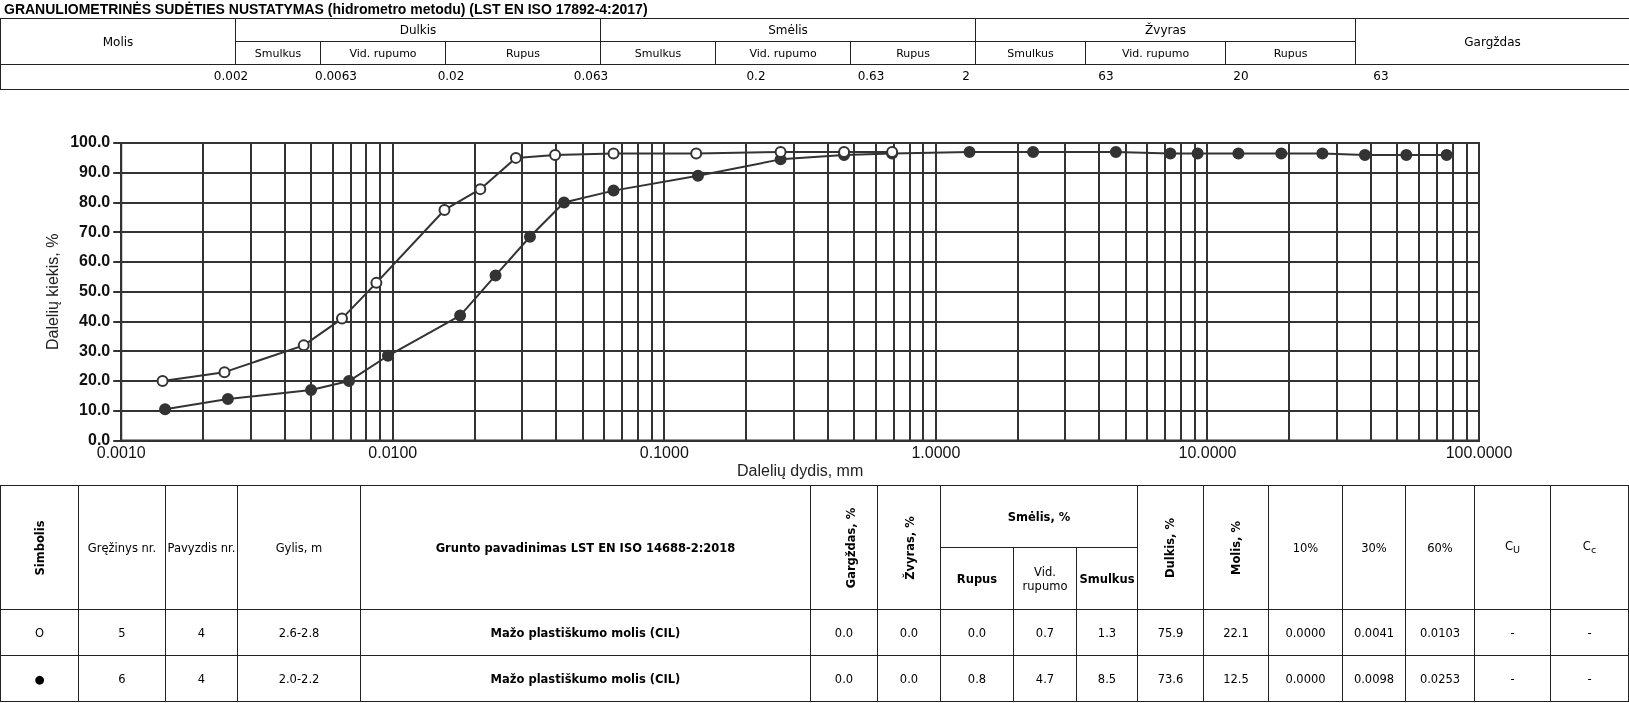  What do you see at coordinates (336, 76) in the screenshot?
I see `text: 0.0063` at bounding box center [336, 76].